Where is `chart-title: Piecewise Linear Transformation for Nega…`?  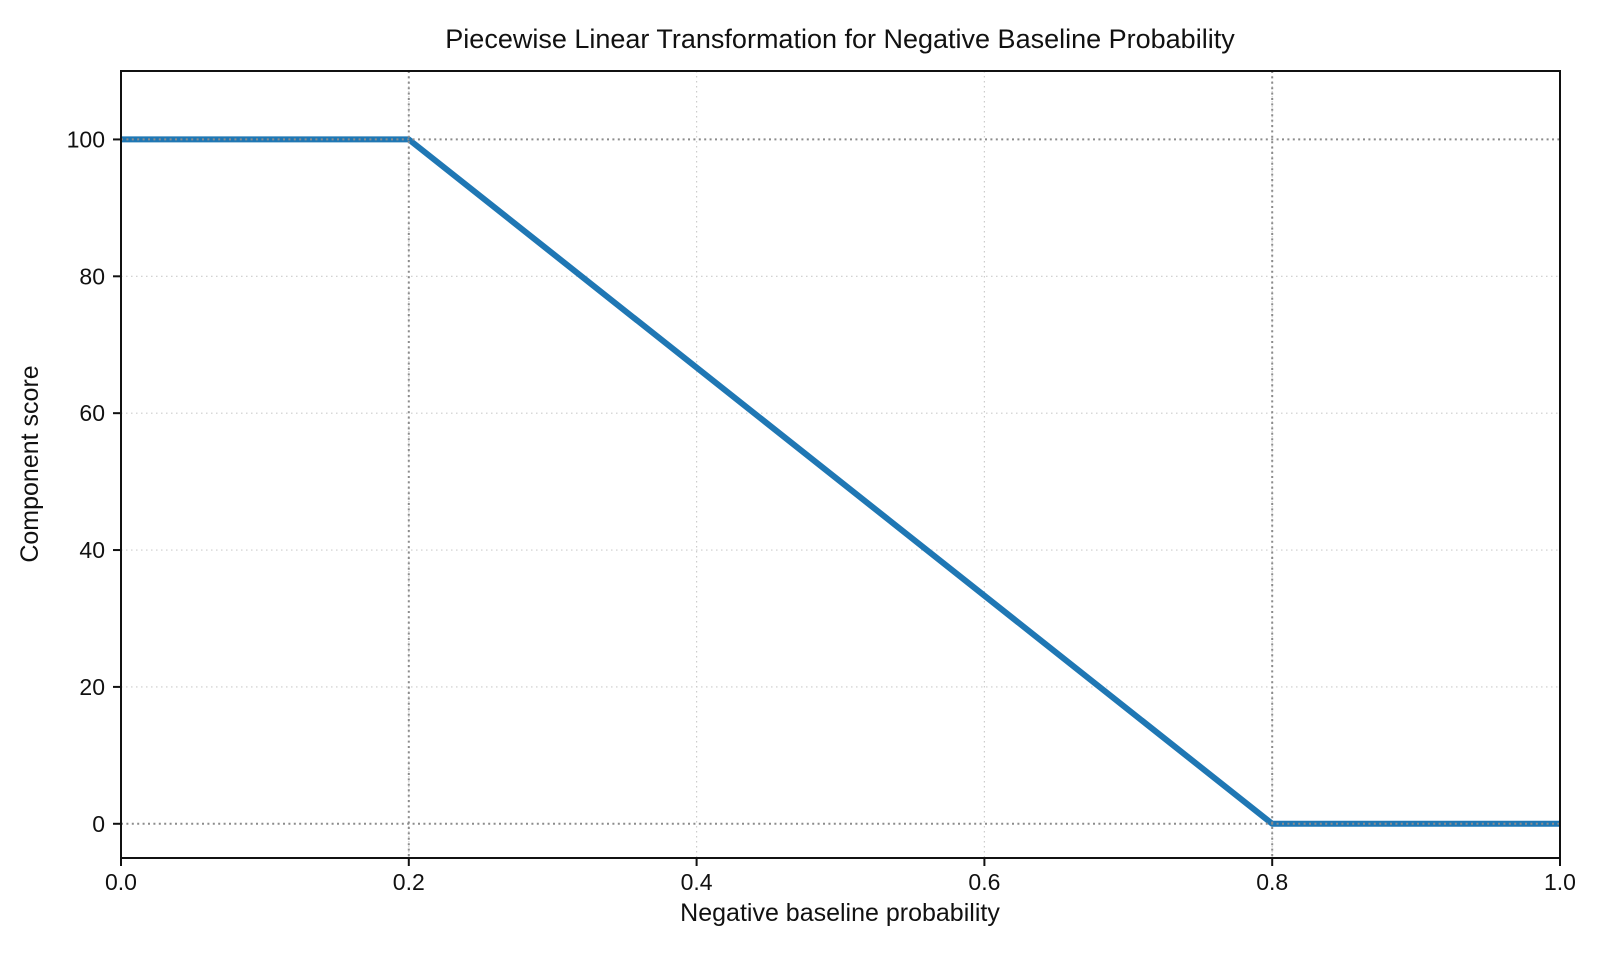 chart-title: Piecewise Linear Transformation for Nega… is located at coordinates (840, 39).